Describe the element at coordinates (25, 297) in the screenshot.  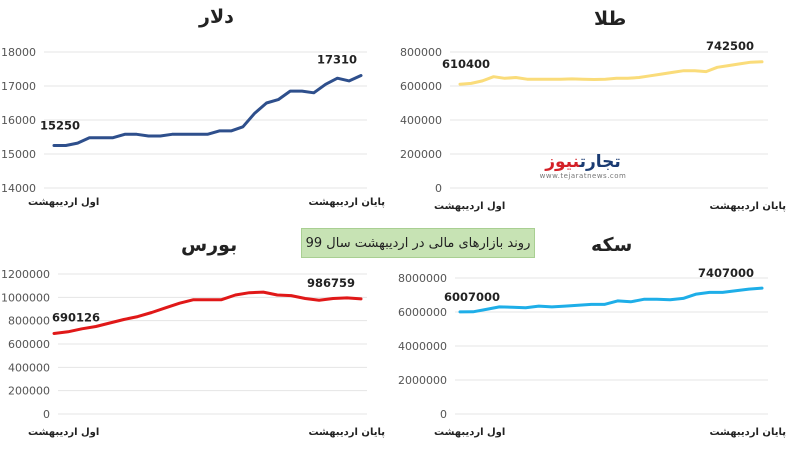
I see `y-tick-label: 1000000` at that location.